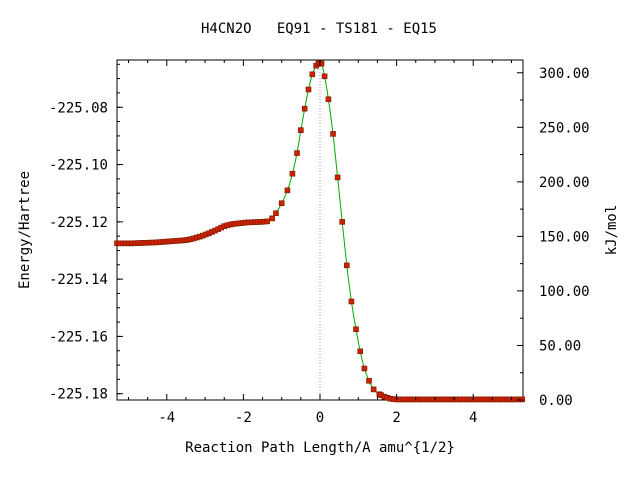  Describe the element at coordinates (564, 74) in the screenshot. I see `y2-tick-label: 300.00` at that location.